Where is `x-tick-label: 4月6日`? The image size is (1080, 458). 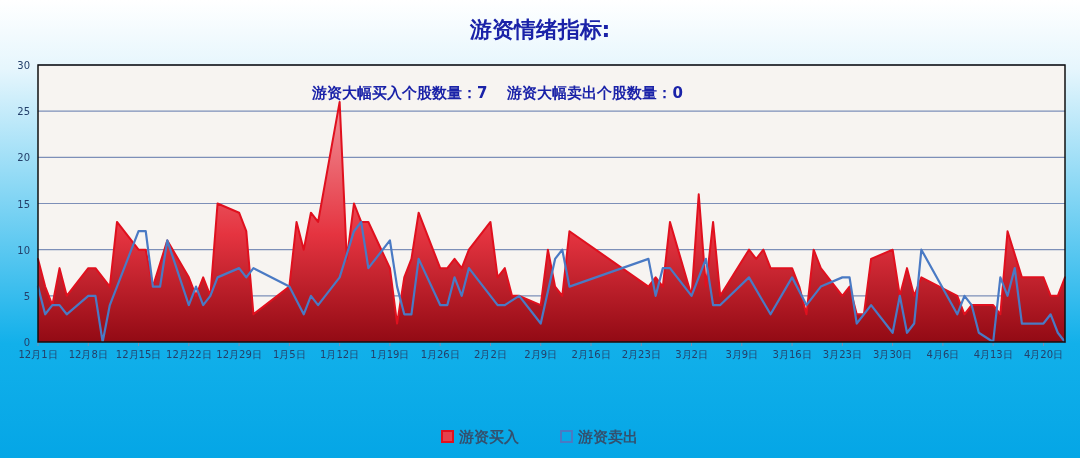
x-tick-label: 4月6日 is located at coordinates (943, 354).